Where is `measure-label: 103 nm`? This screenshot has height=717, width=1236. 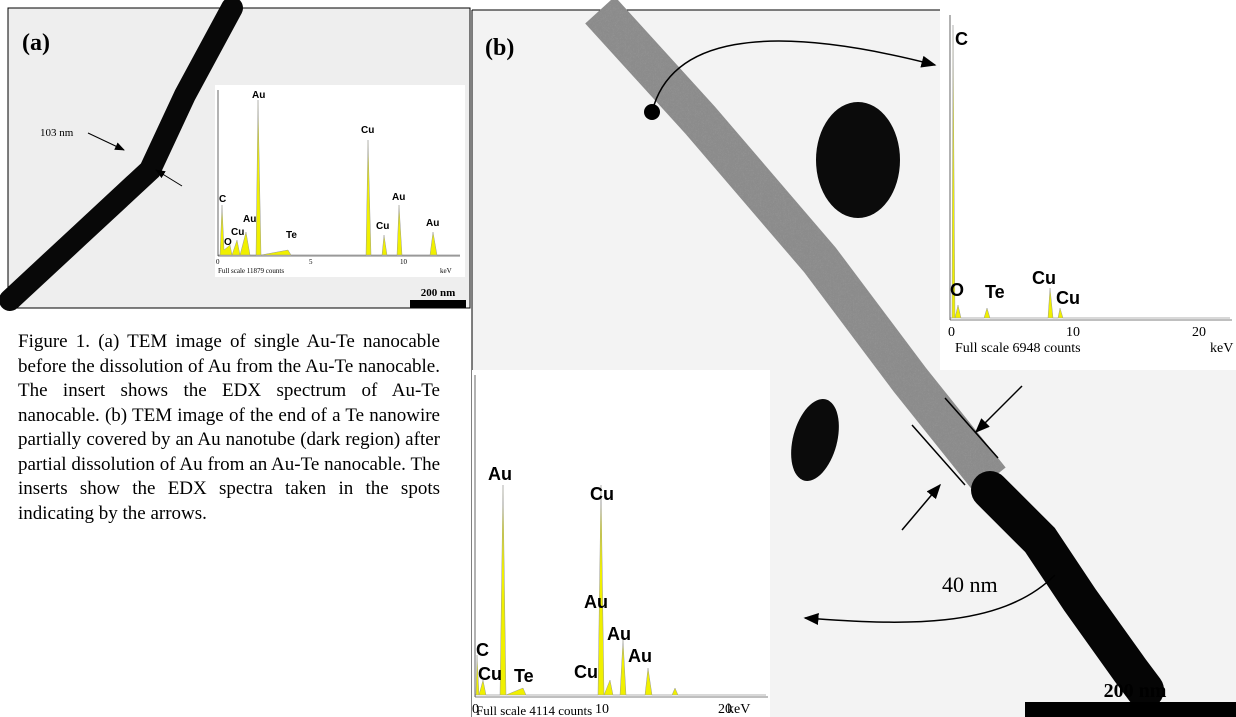 measure-label: 103 nm is located at coordinates (57, 133).